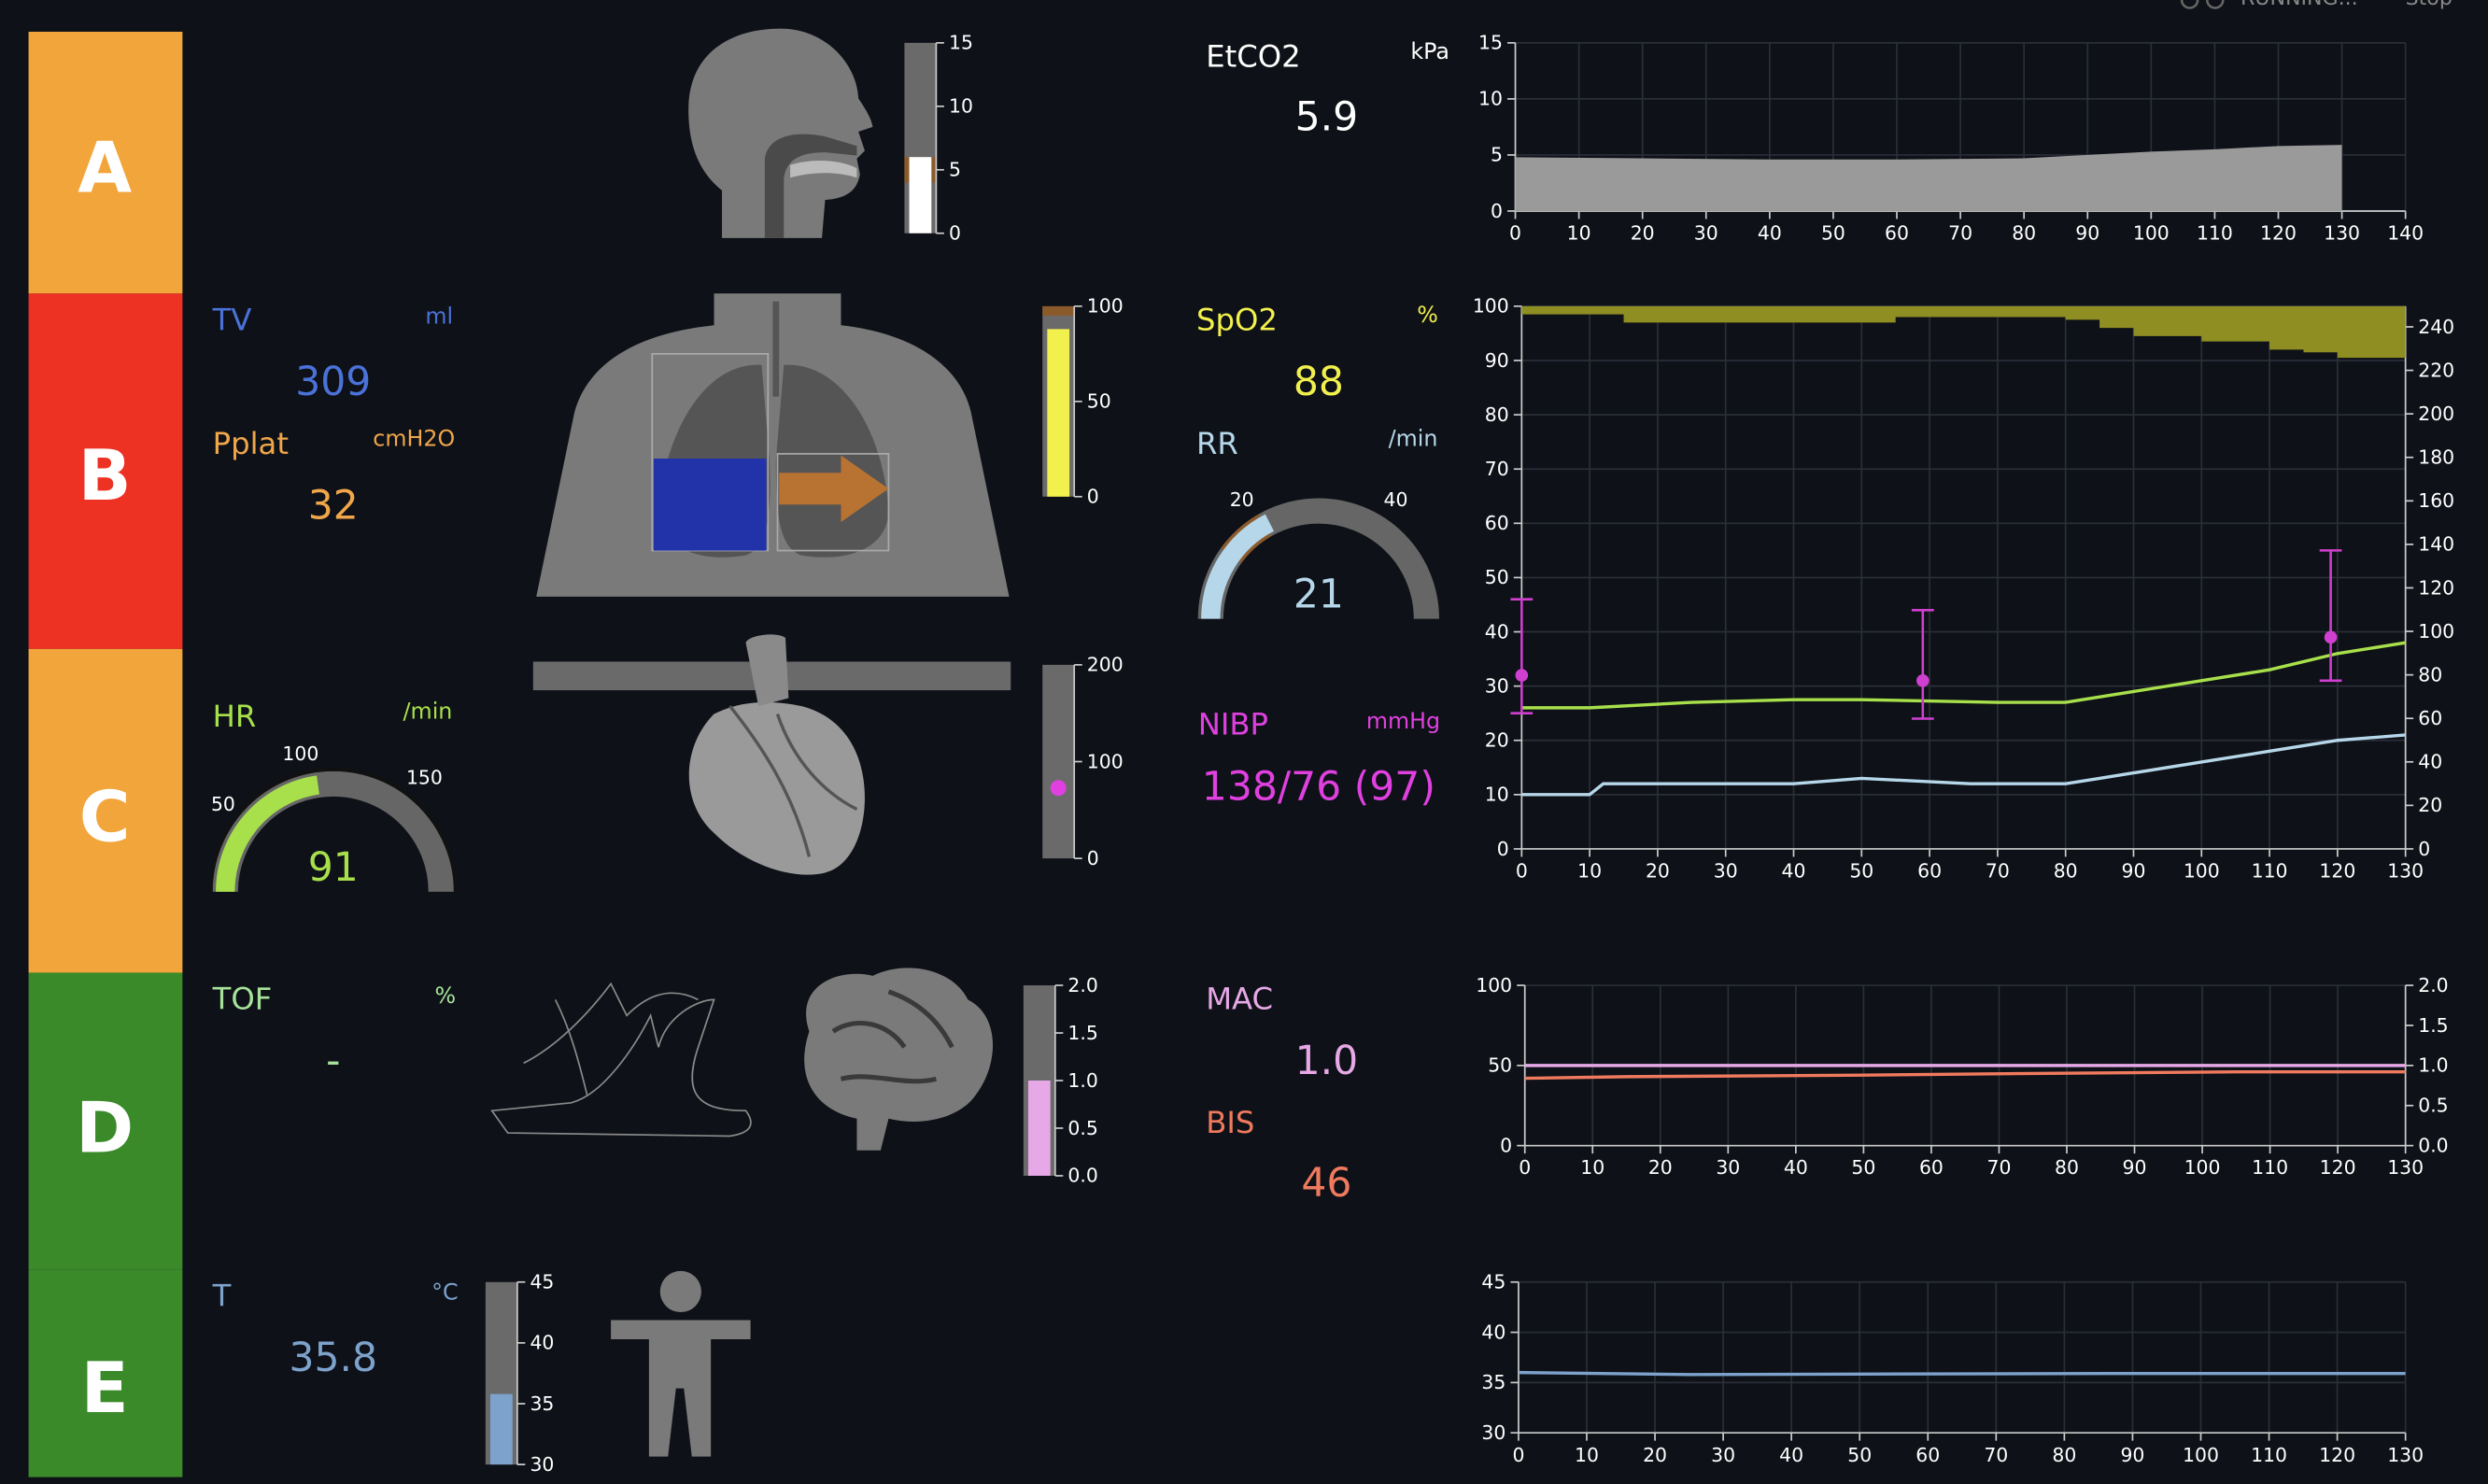  Describe the element at coordinates (1217, 443) in the screenshot. I see `rr-label: RR` at that location.